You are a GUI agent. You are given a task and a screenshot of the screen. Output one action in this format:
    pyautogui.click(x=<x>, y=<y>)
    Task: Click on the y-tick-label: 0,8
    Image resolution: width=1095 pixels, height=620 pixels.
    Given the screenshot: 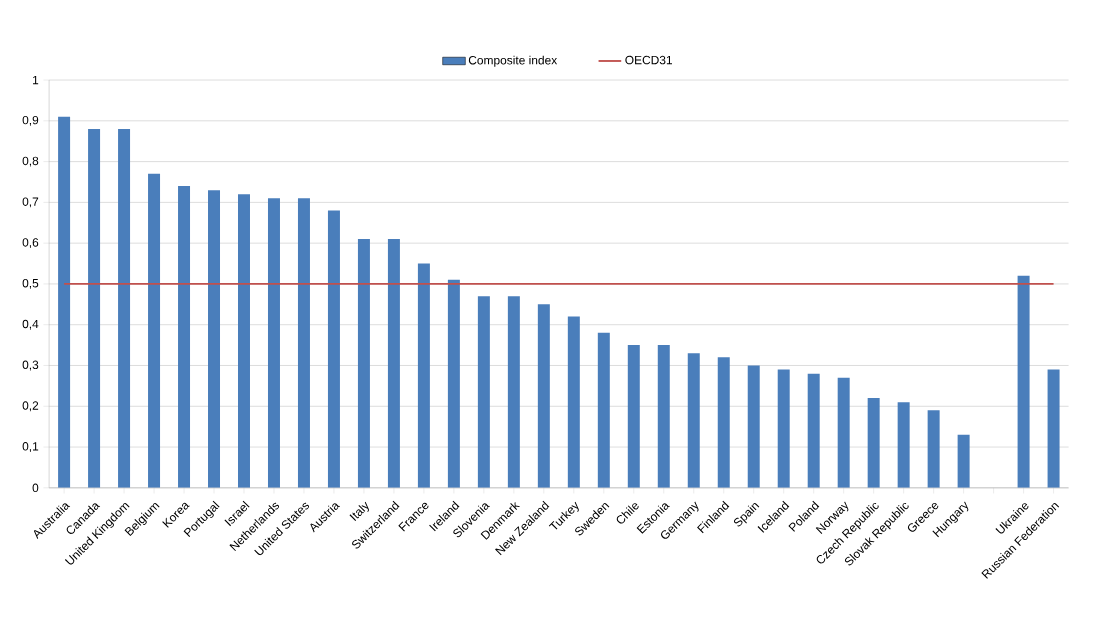 What is the action you would take?
    pyautogui.click(x=30, y=161)
    